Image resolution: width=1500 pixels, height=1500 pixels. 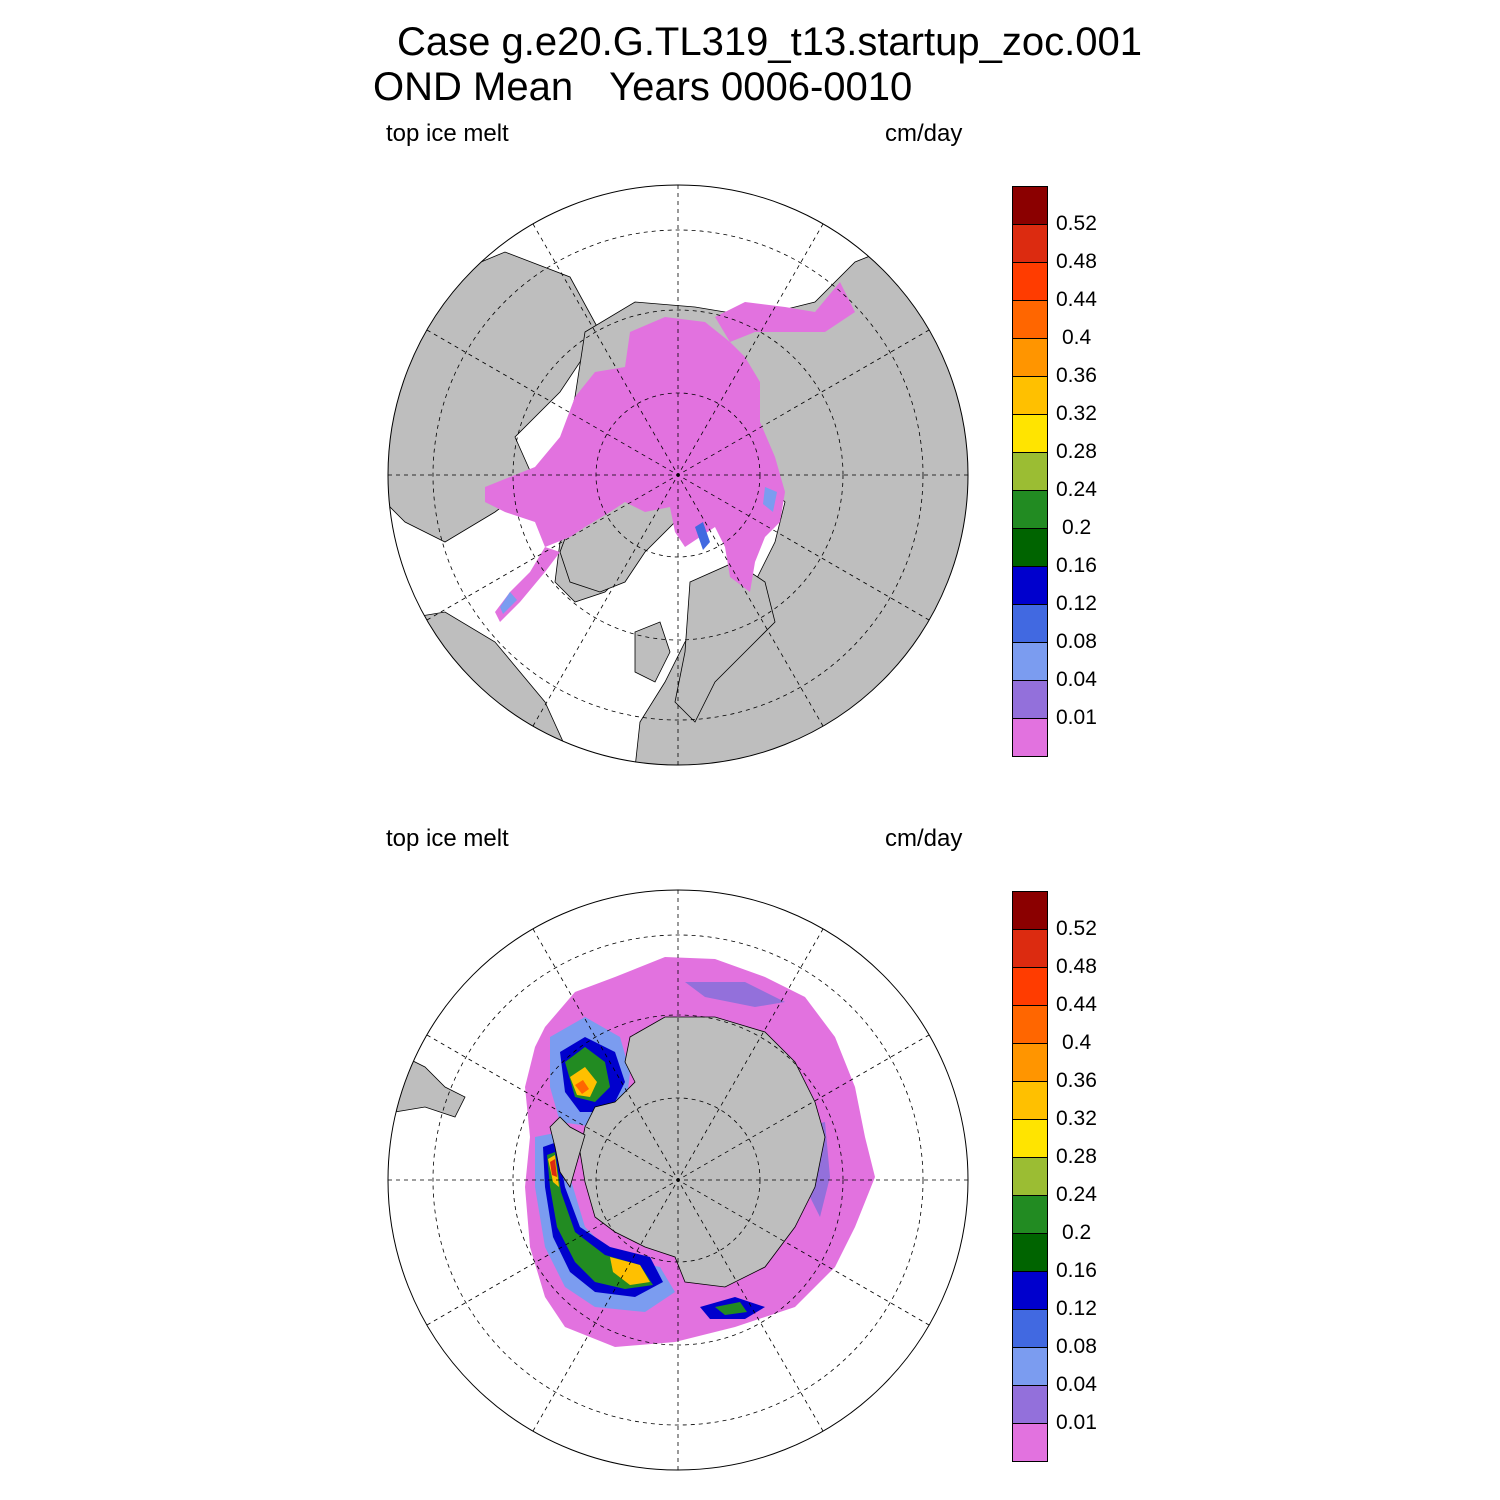 What do you see at coordinates (761, 87) in the screenshot?
I see `years-label: Years 0006-0010` at bounding box center [761, 87].